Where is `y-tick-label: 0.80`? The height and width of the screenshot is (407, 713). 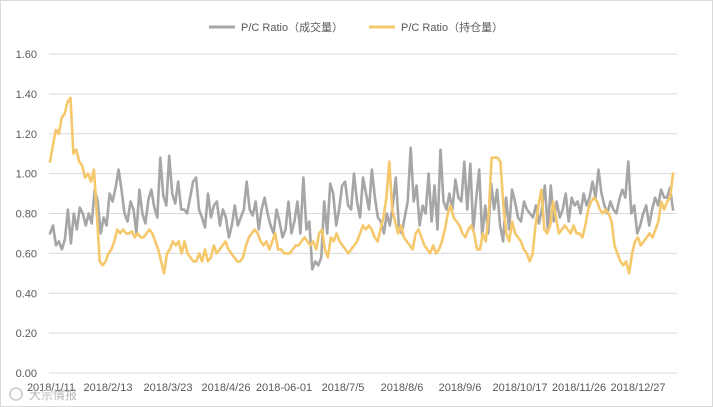
y-tick-label: 0.80 is located at coordinates (26, 215).